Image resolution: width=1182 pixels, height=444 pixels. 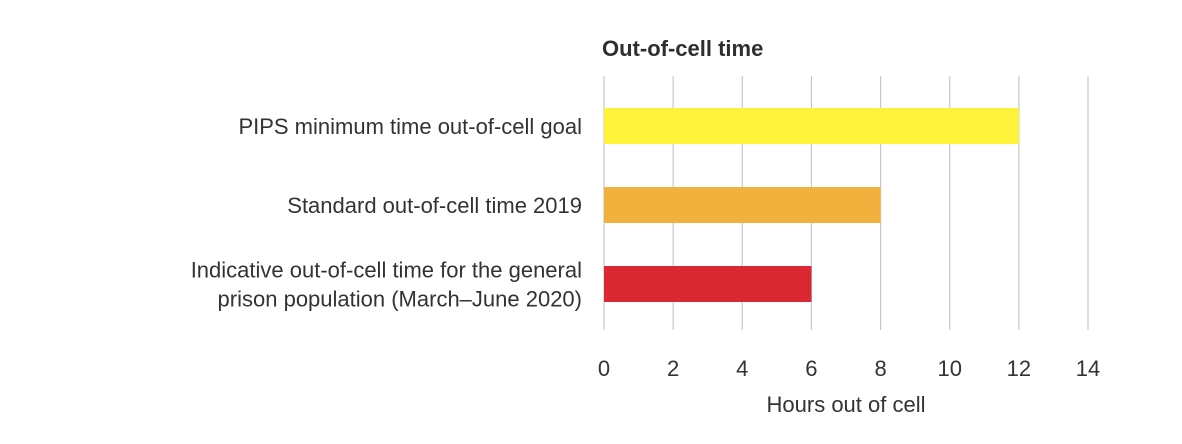 I want to click on x-axis-title: Hours out of cell, so click(x=846, y=404).